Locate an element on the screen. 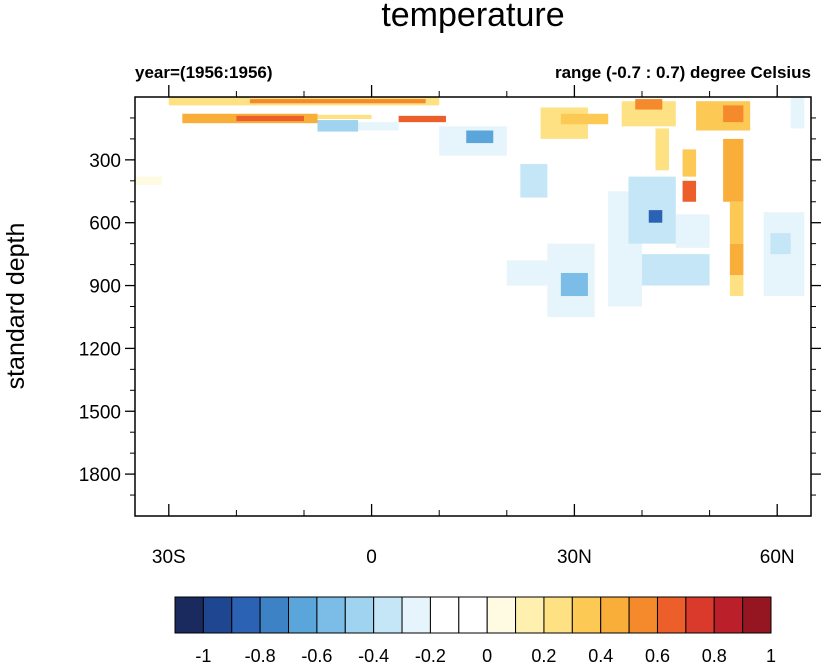 The image size is (827, 663). colorbar-label: -1 is located at coordinates (203, 654).